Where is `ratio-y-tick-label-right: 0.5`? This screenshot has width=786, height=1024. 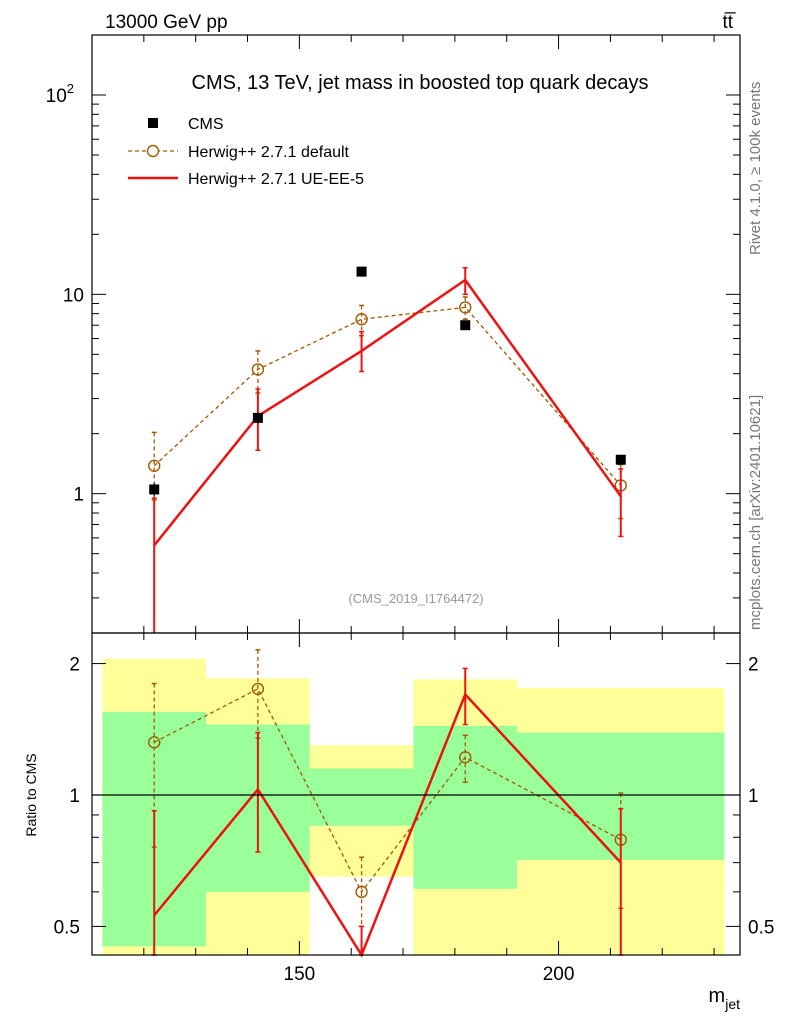
ratio-y-tick-label-right: 0.5 is located at coordinates (761, 927).